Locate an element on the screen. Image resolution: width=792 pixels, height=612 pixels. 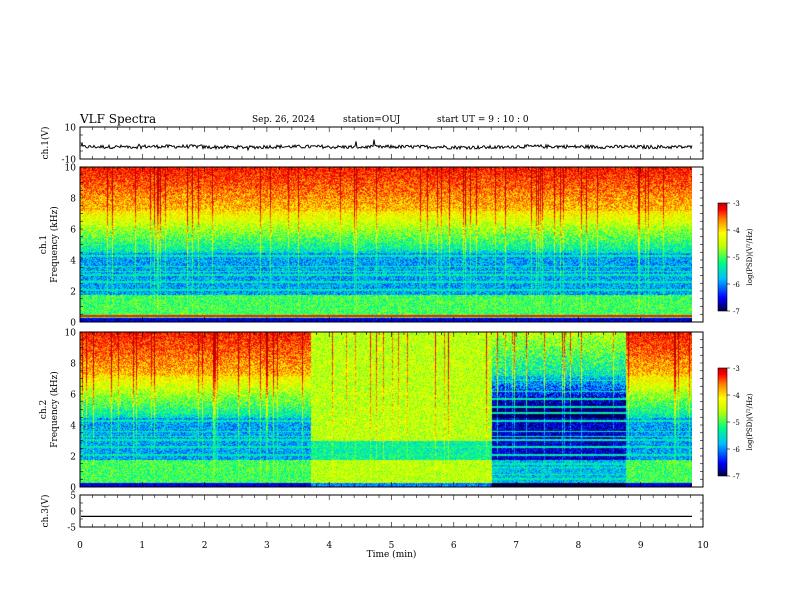
ch2-y-tick-label: 0 is located at coordinates (73, 489).